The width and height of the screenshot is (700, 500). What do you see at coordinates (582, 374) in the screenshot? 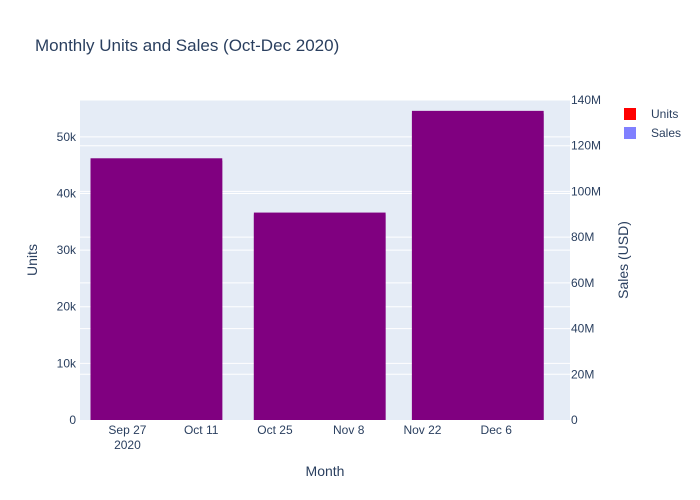
I see `y2-tick-label: 20M` at bounding box center [582, 374].